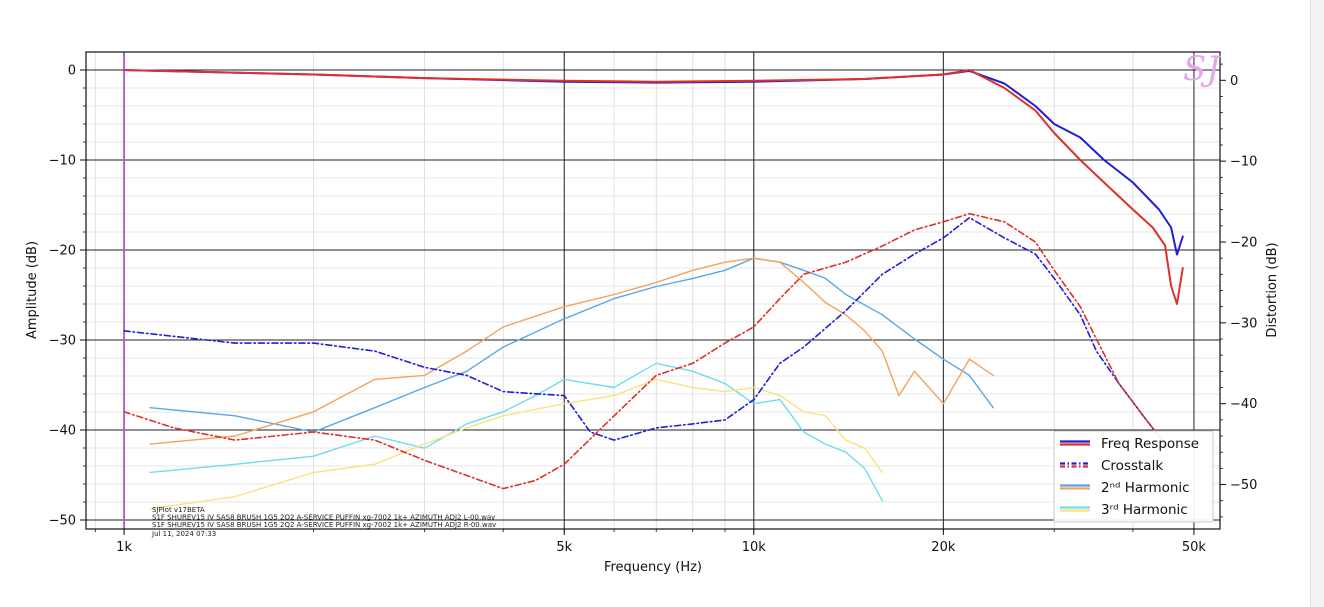 The image size is (1324, 607). Describe the element at coordinates (1243, 242) in the screenshot. I see `y-tick-label-right: −20` at that location.